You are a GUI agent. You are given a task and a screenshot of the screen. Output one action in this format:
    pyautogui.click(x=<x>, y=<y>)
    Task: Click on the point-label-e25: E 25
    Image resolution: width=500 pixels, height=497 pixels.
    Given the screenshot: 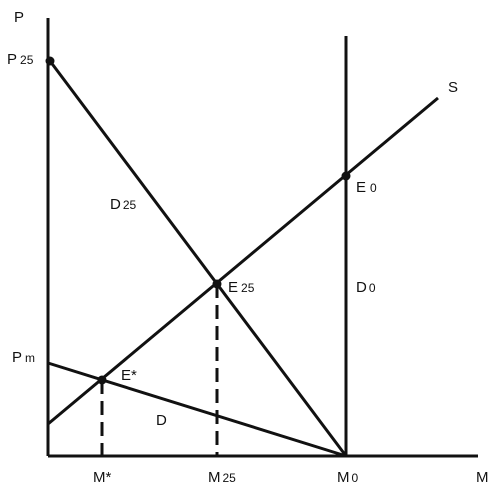 What is the action you would take?
    pyautogui.click(x=241, y=287)
    